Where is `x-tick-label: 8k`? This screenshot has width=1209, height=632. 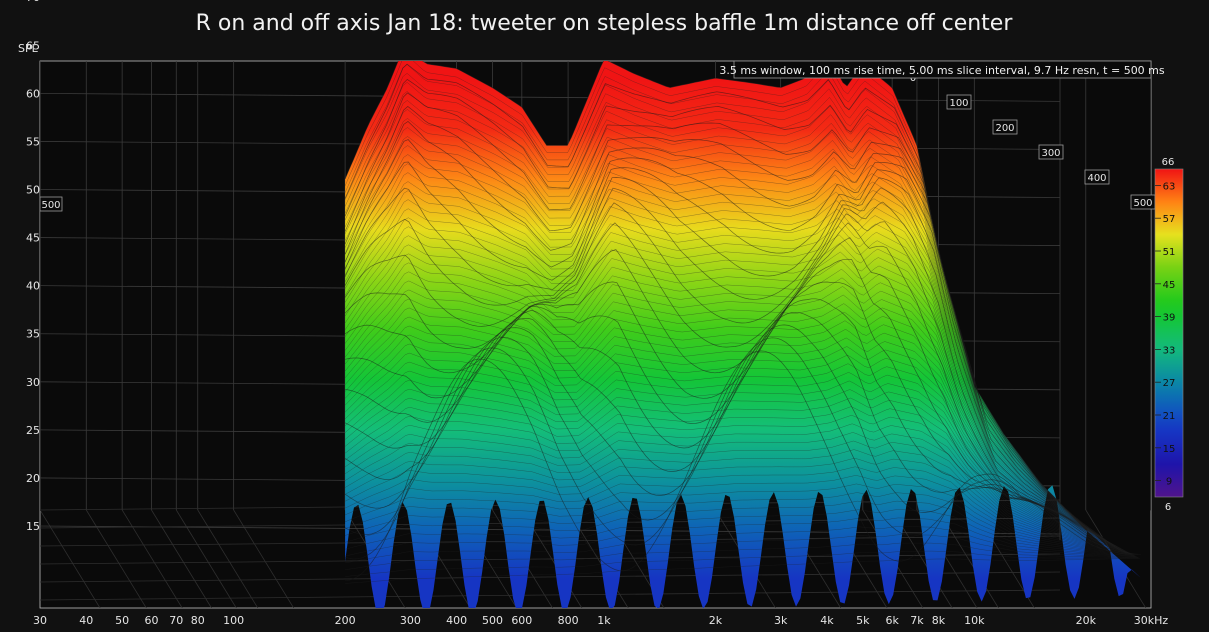
x-tick-label: 8k is located at coordinates (939, 620).